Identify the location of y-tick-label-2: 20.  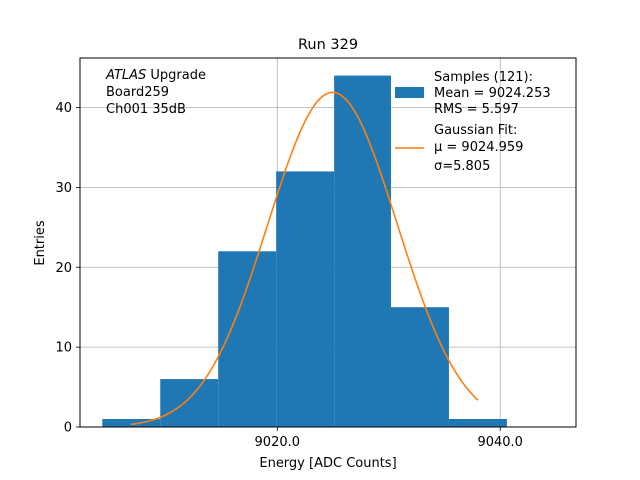
(63, 268).